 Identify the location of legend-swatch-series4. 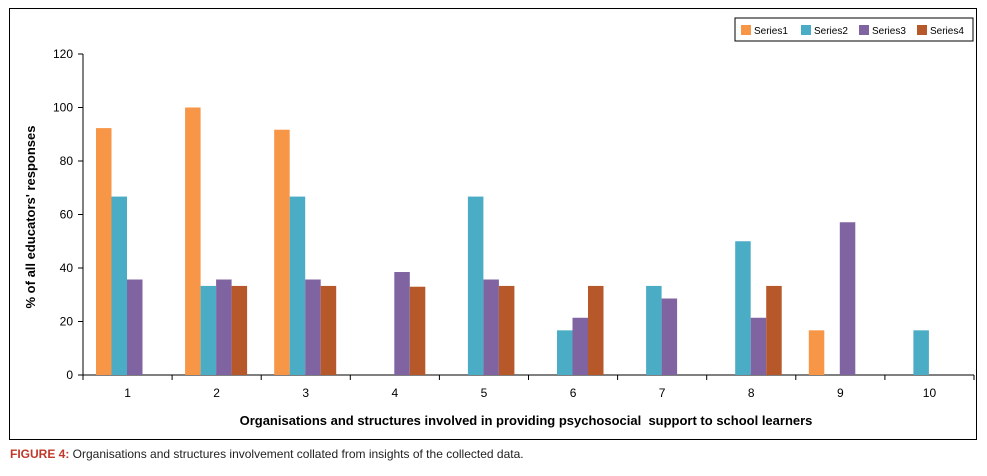
(922, 30).